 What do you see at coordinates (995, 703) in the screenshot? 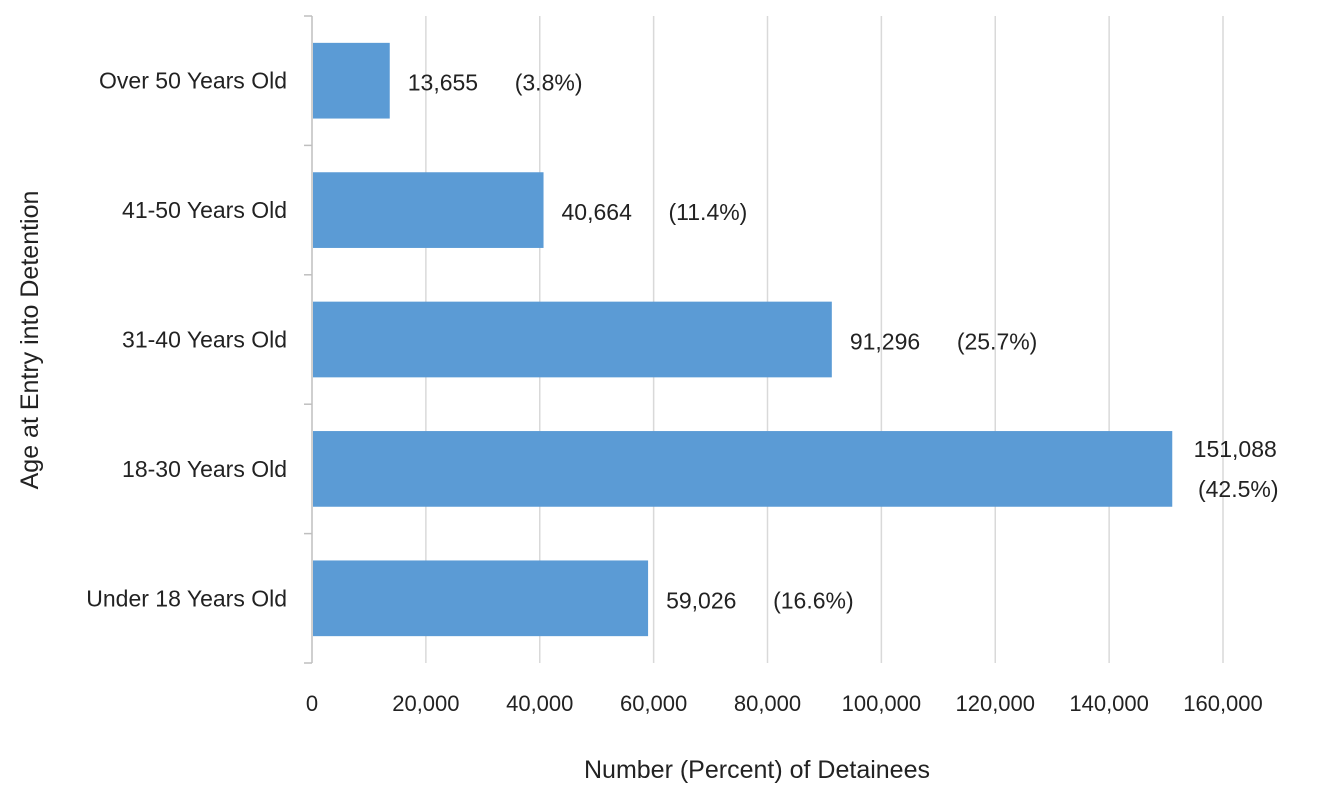
I see `x-tick-label: 120,000` at bounding box center [995, 703].